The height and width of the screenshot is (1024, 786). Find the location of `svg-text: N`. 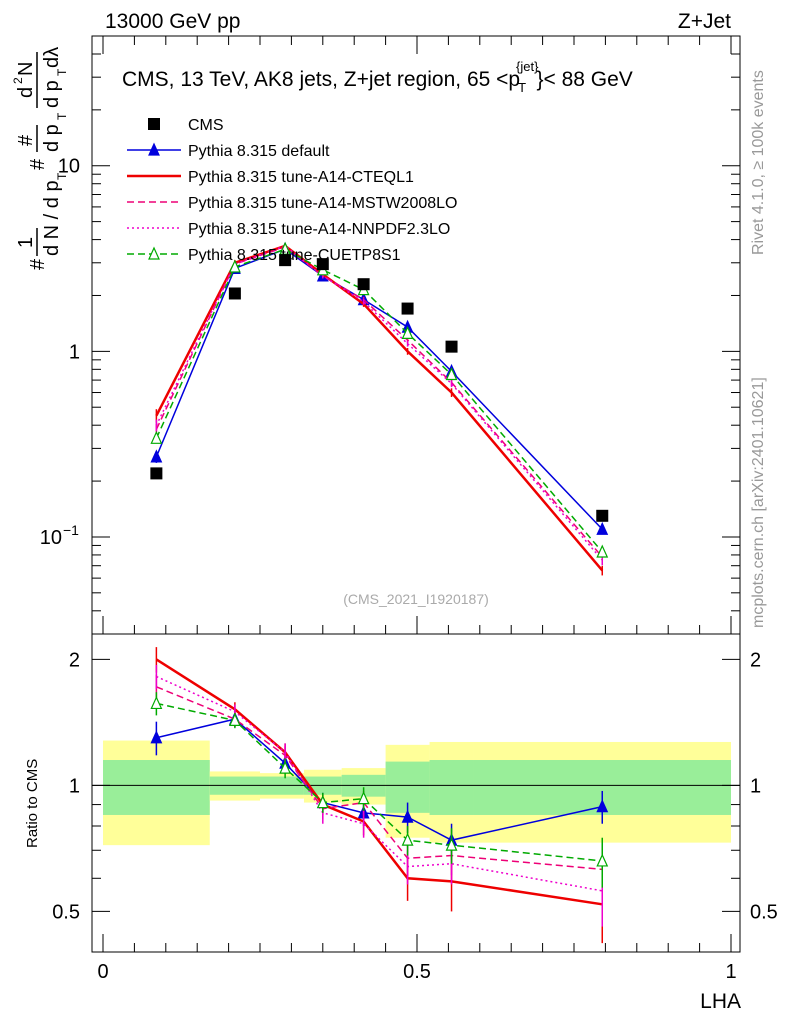

svg-text: N is located at coordinates (26, 69).